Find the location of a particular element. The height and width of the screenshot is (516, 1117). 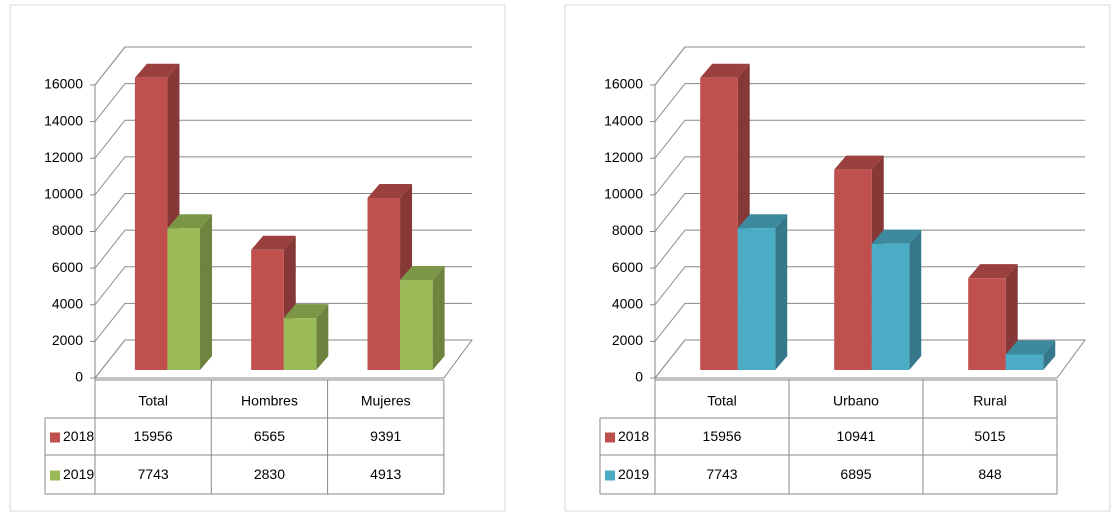

x-tick-label: Mujeres is located at coordinates (386, 401).